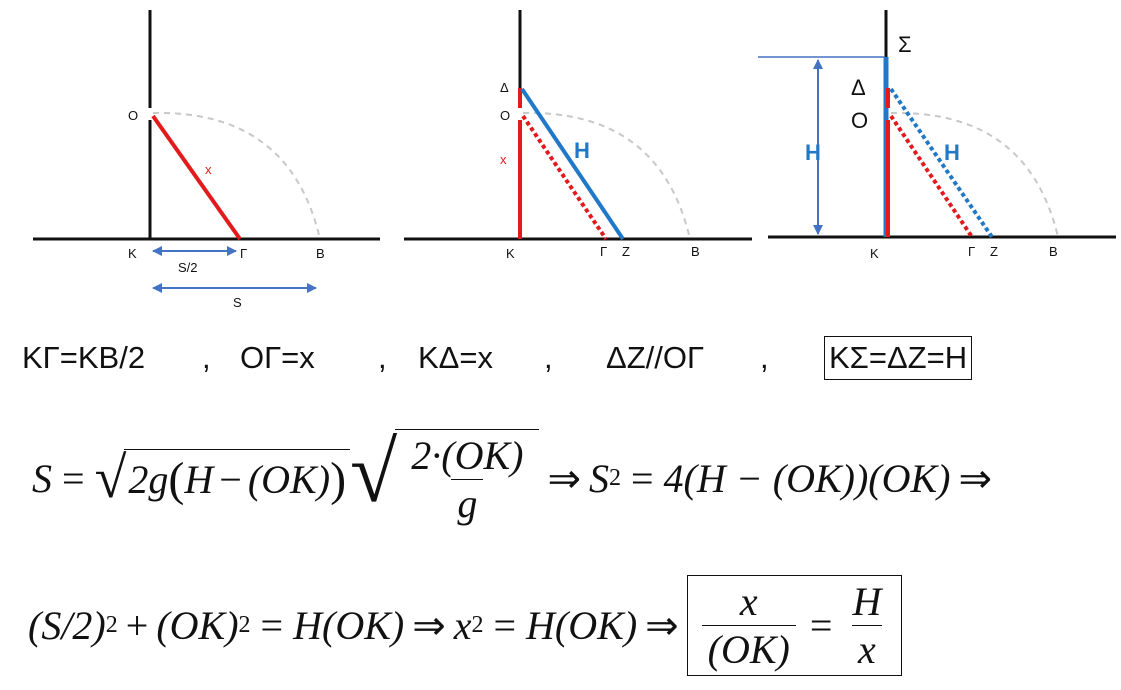  What do you see at coordinates (905, 44) in the screenshot?
I see `label-Sigma: Σ` at bounding box center [905, 44].